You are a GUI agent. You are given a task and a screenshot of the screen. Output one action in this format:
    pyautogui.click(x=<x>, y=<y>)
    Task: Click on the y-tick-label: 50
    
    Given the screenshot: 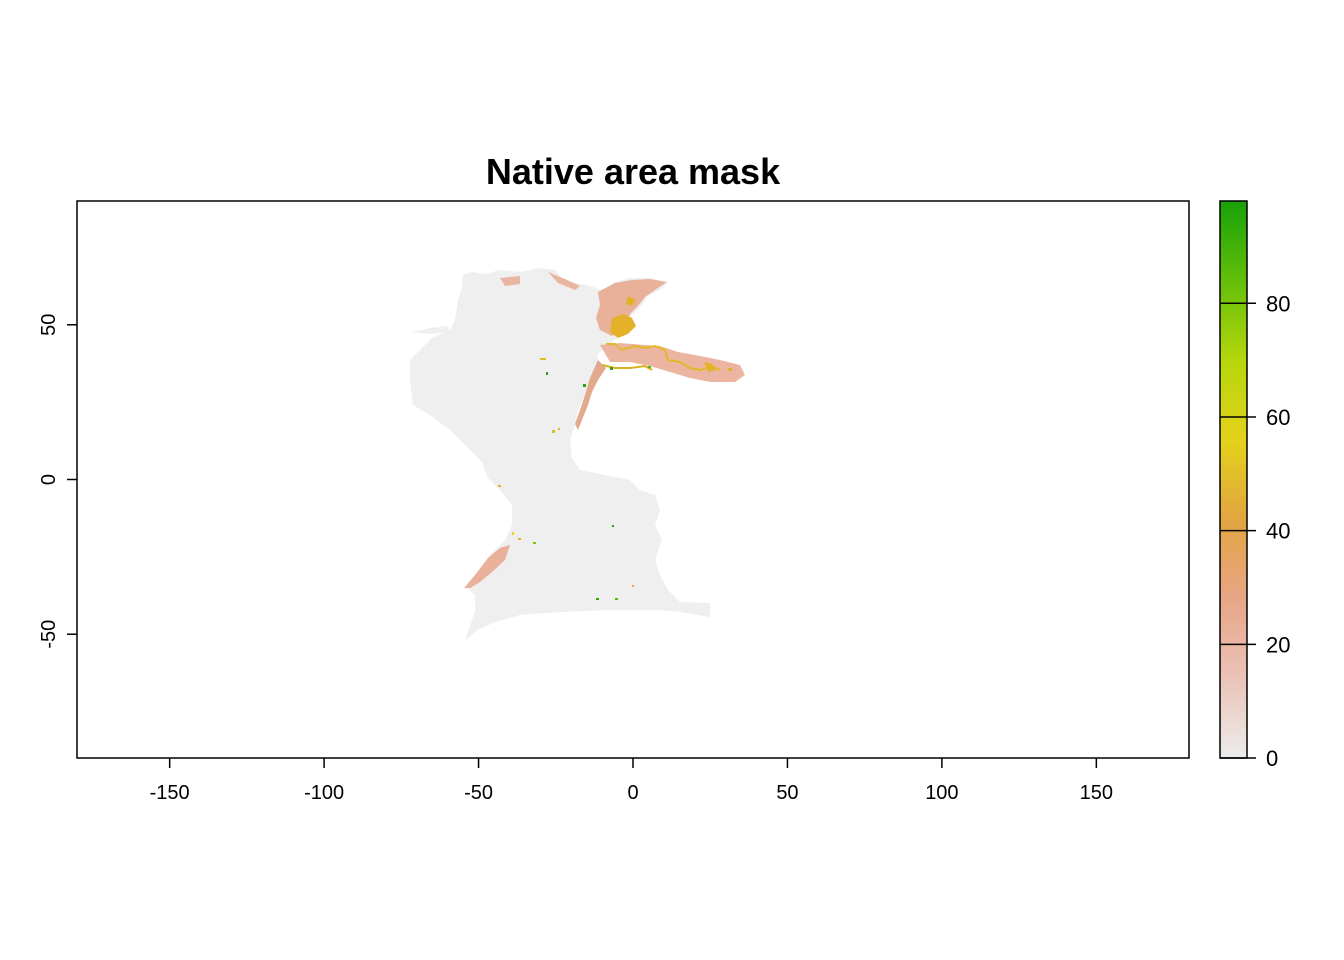 What is the action you would take?
    pyautogui.click(x=49, y=325)
    